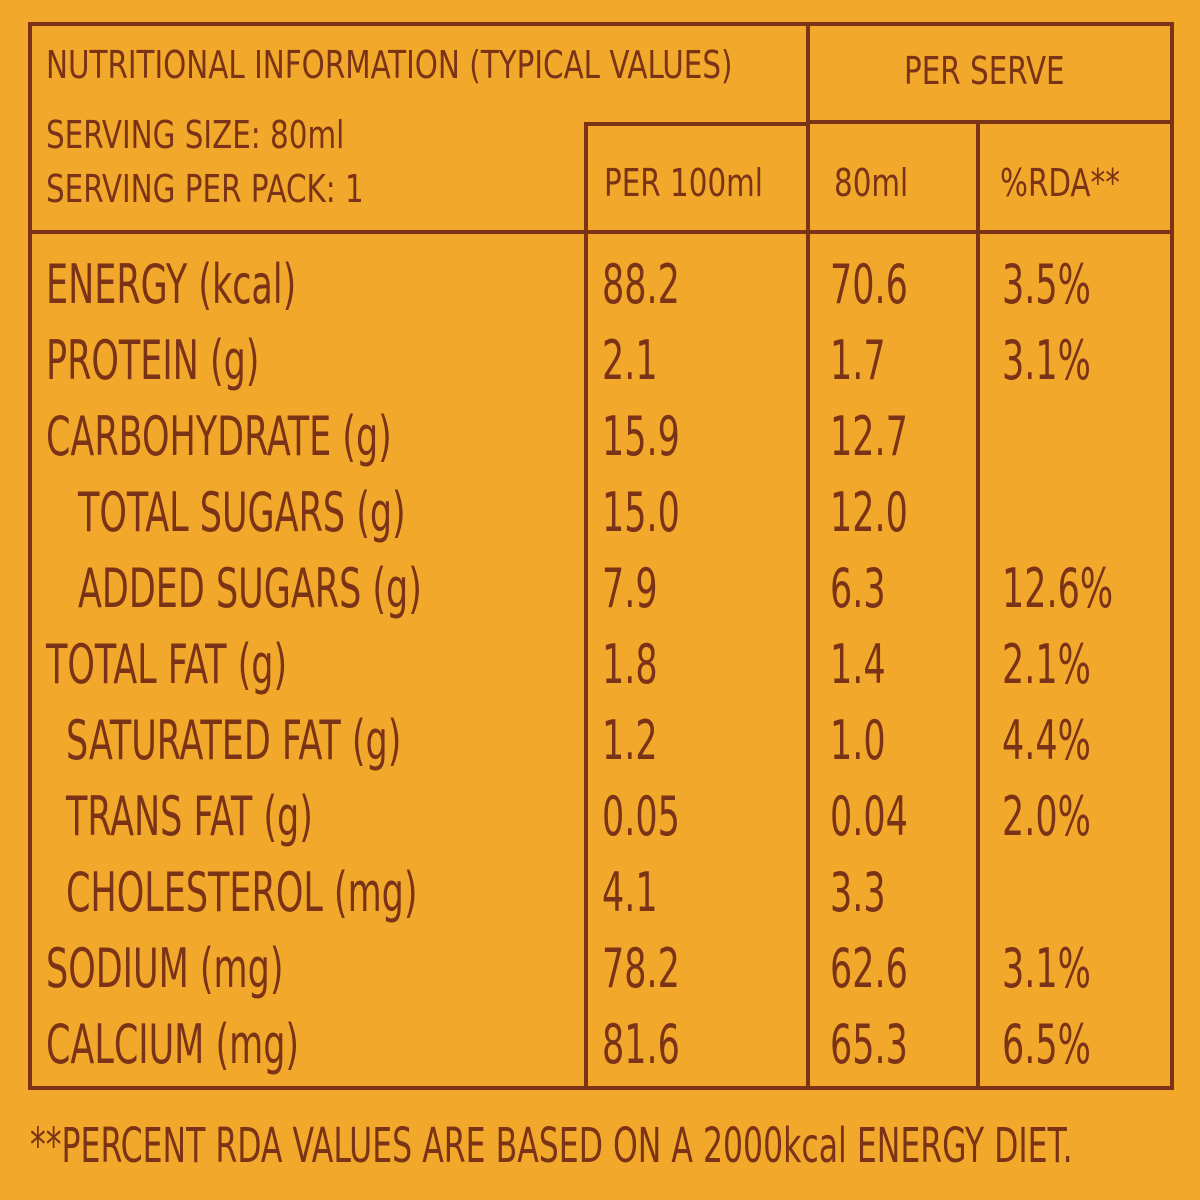  Describe the element at coordinates (1046, 360) in the screenshot. I see `cell-protein-rda: 3.1%` at that location.